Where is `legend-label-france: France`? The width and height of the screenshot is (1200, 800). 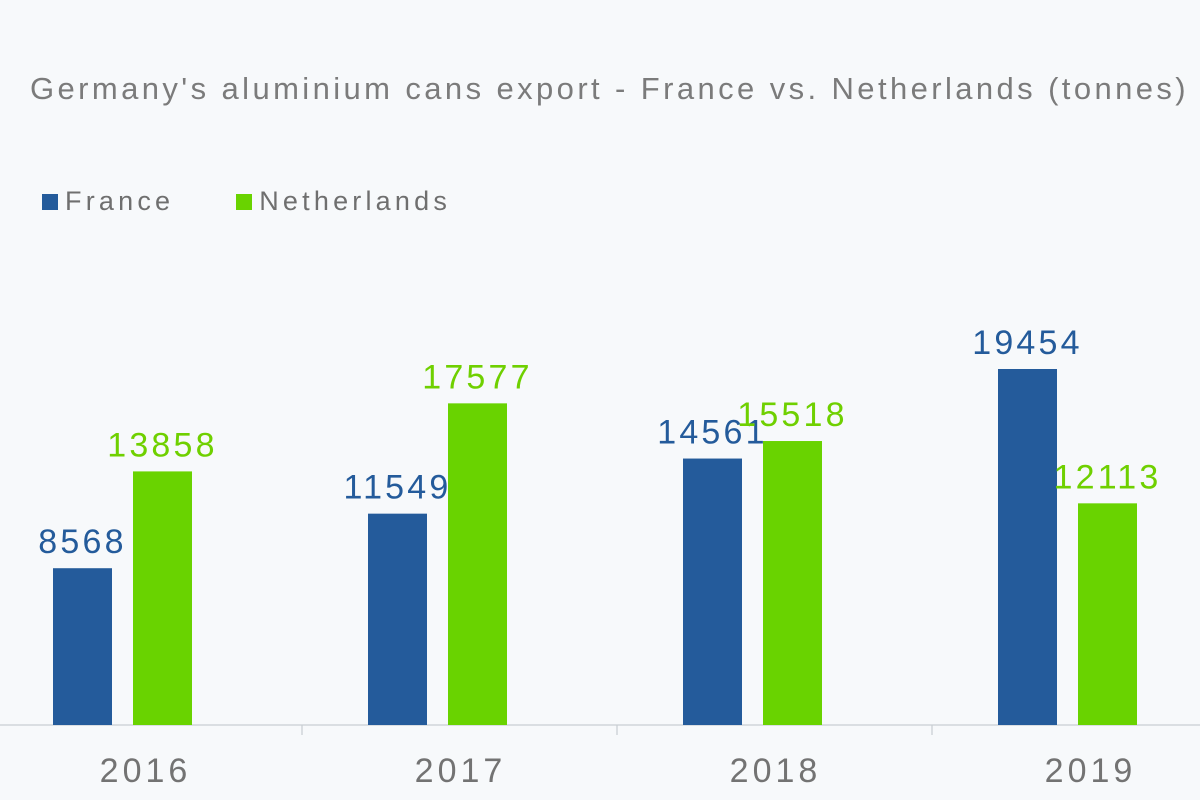
legend-label-france: France is located at coordinates (120, 201).